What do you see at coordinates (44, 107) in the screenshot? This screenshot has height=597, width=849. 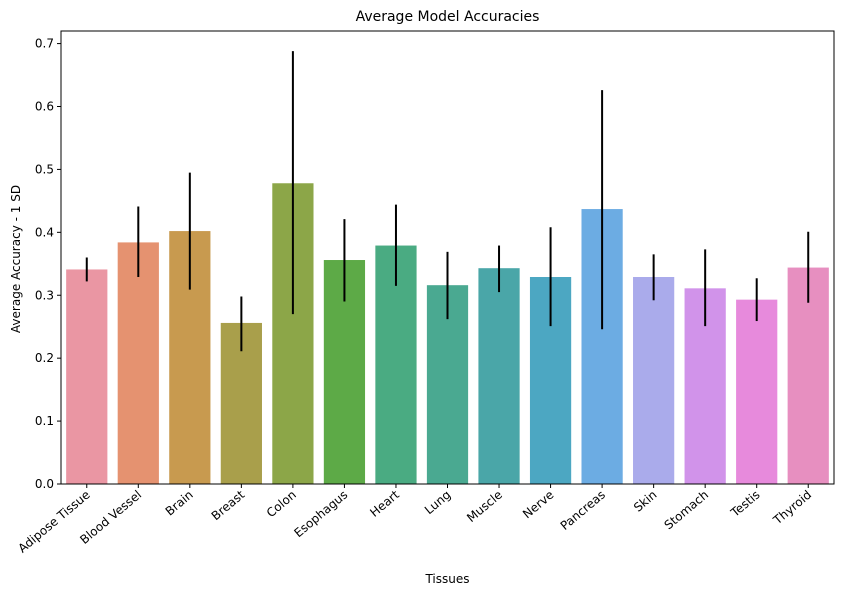 I see `y-tick-label: 0.6` at bounding box center [44, 107].